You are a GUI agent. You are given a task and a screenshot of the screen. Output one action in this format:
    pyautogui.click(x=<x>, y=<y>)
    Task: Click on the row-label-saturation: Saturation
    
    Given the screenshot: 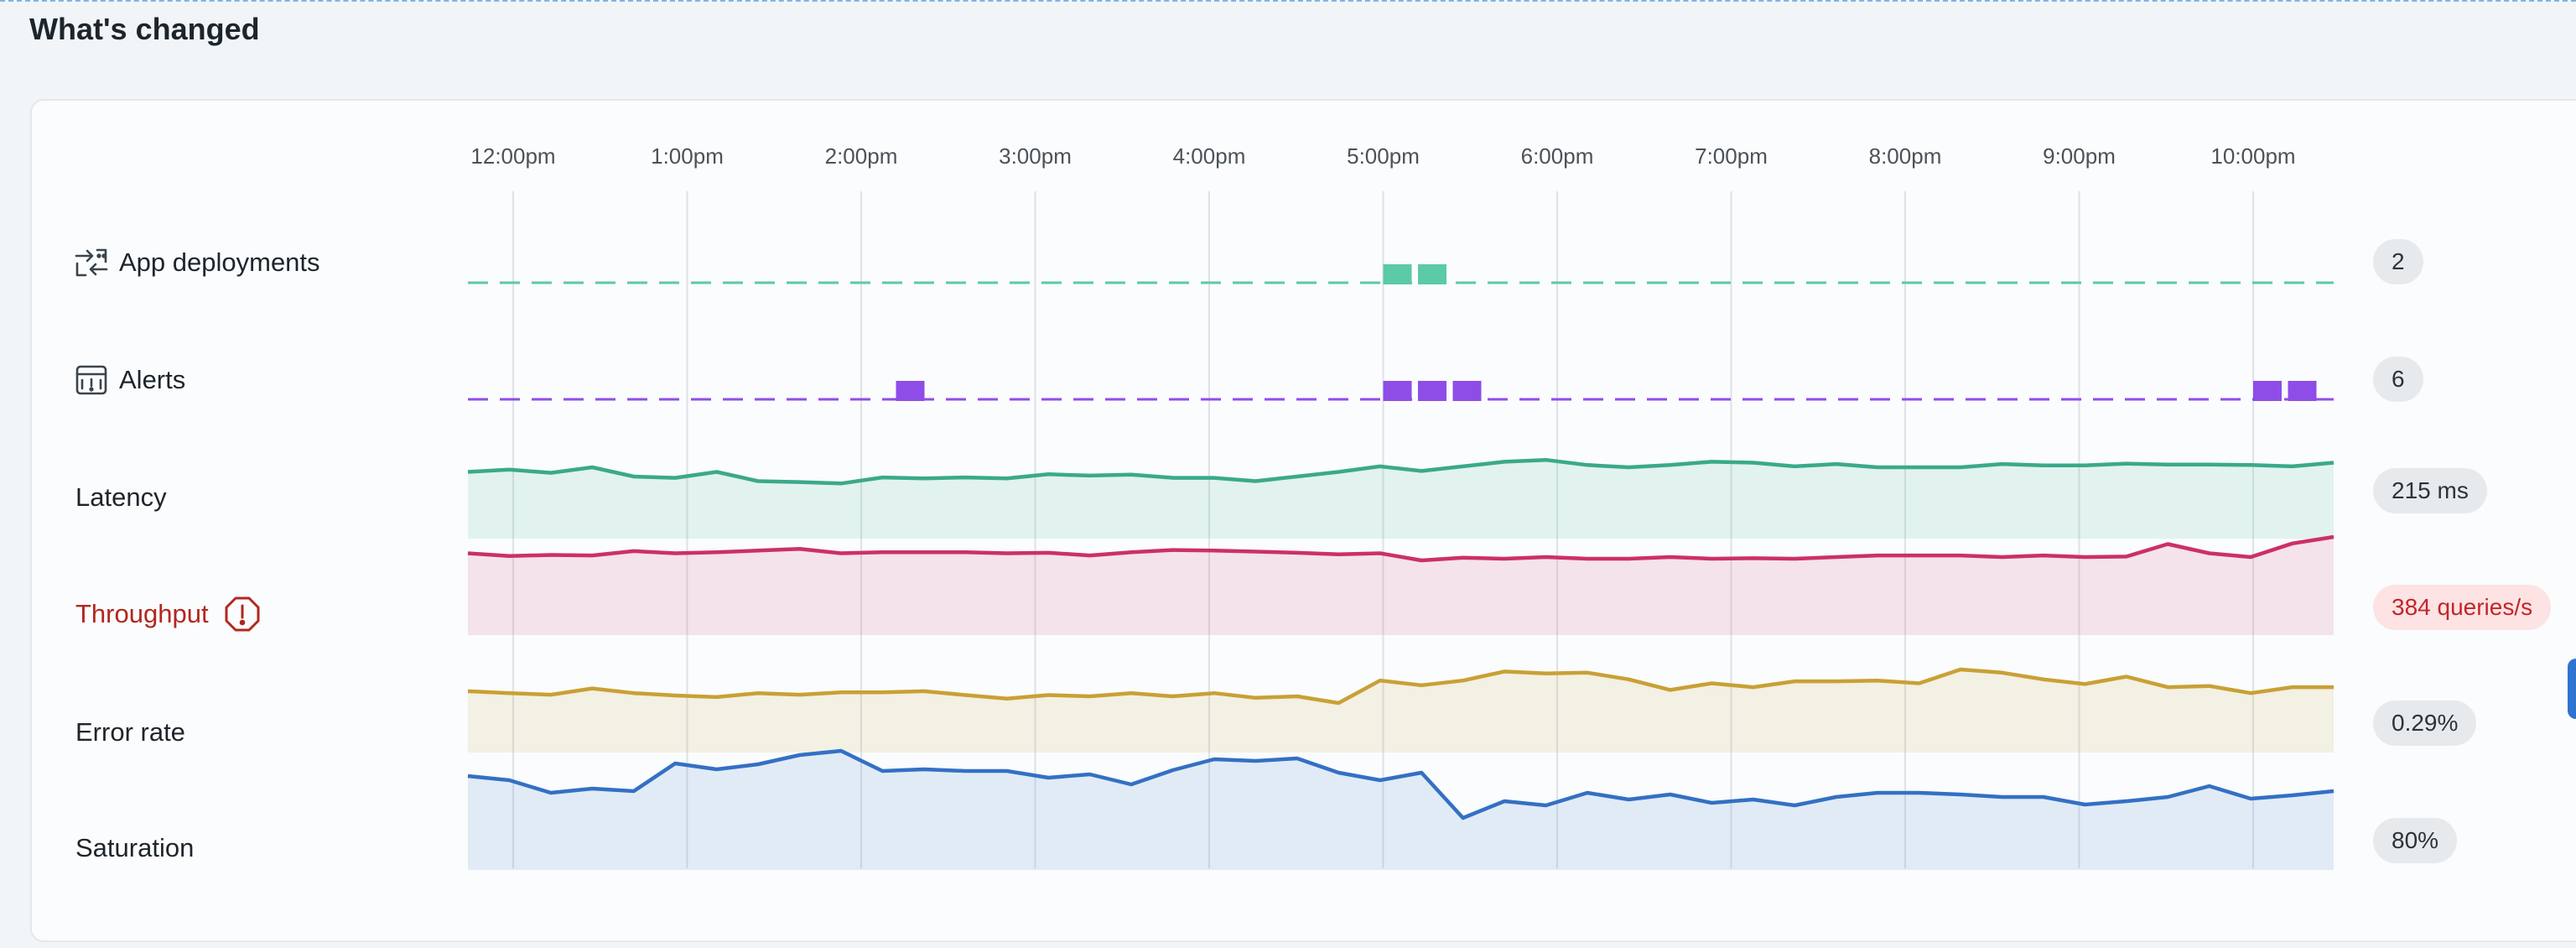 What is the action you would take?
    pyautogui.click(x=135, y=847)
    